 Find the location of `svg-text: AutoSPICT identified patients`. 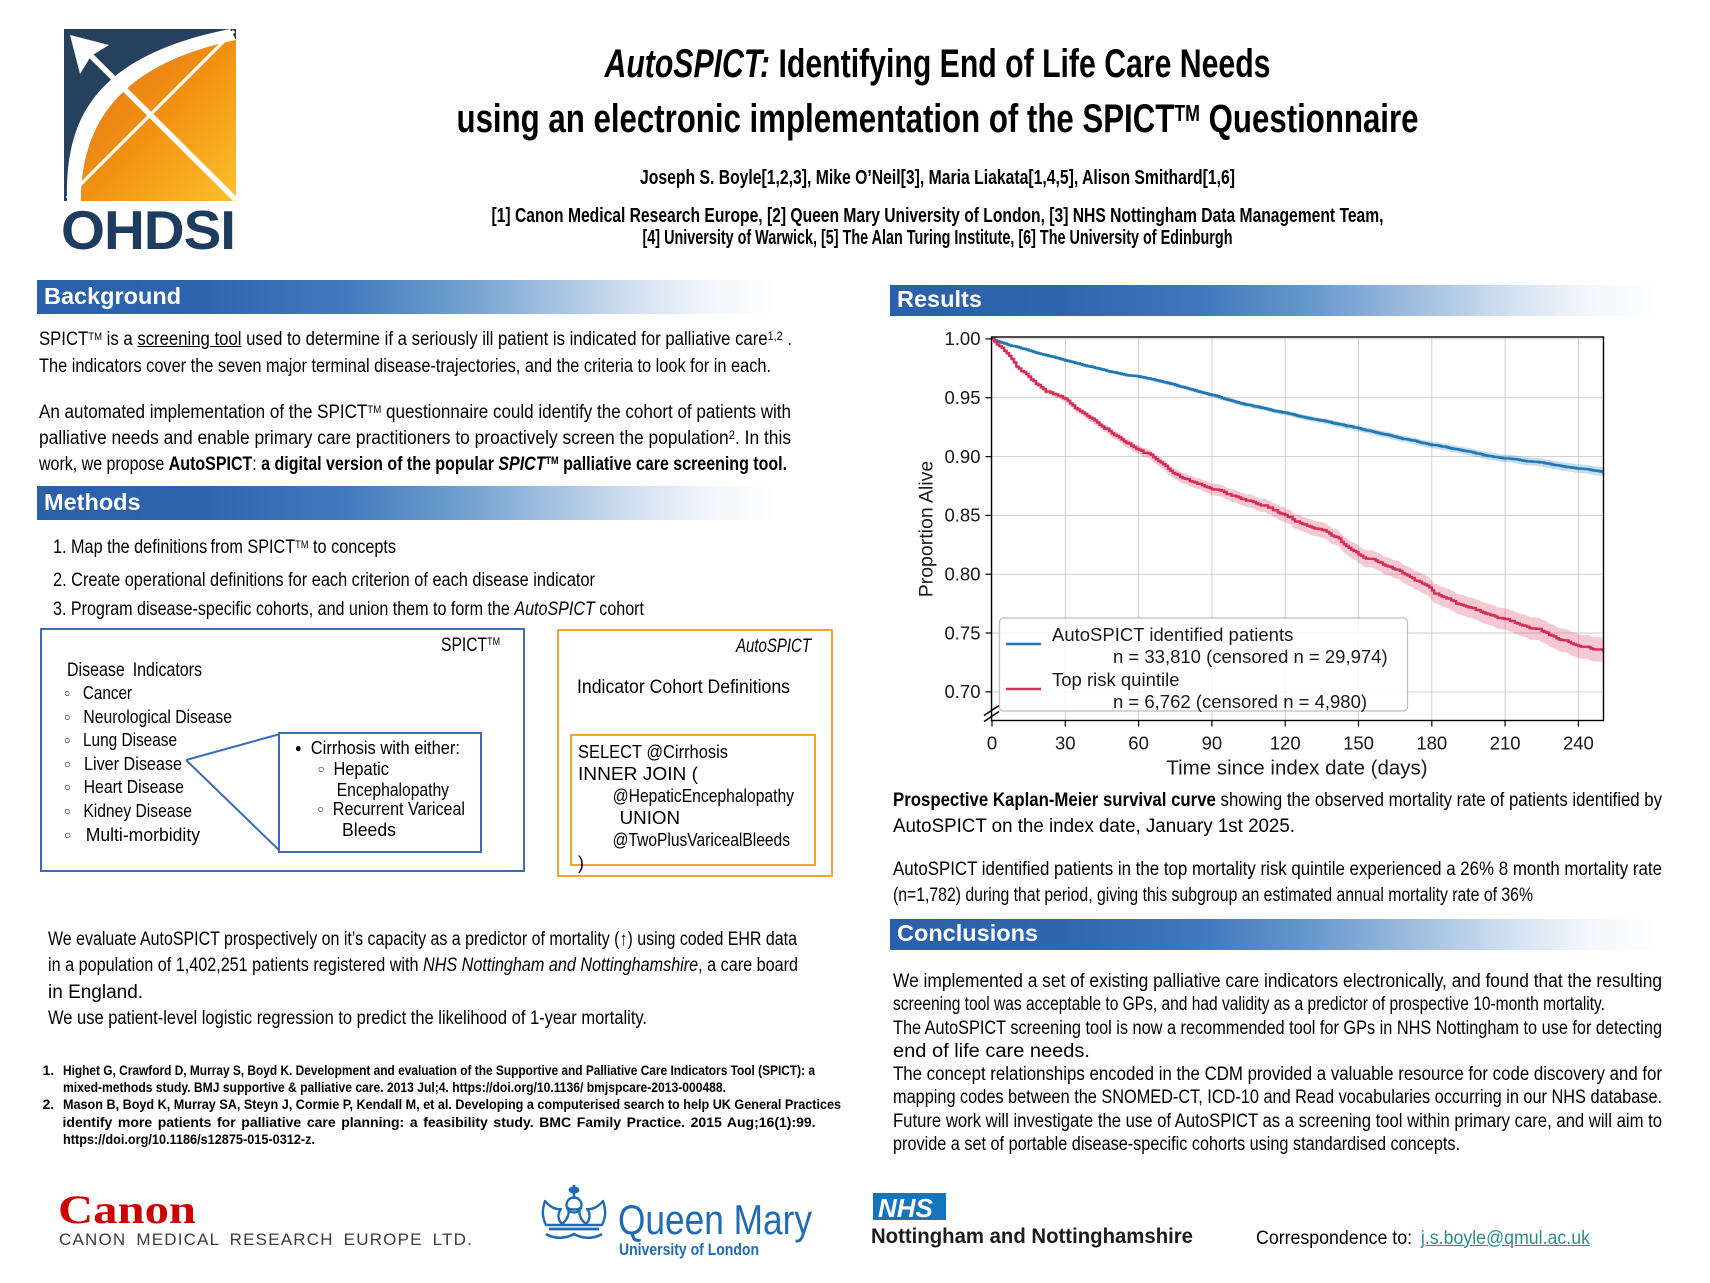

svg-text: AutoSPICT identified patients is located at coordinates (1172, 634).